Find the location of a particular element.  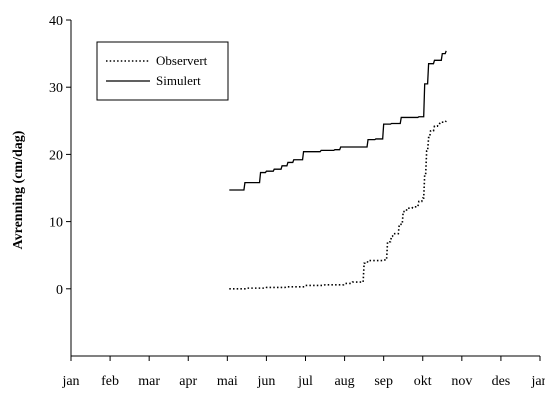

series-line-simulert is located at coordinates (338, 120).